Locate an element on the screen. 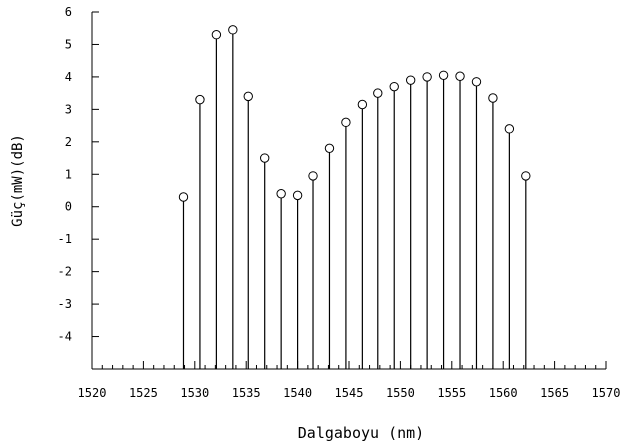 This screenshot has width=641, height=445. y-tick-label: 6 is located at coordinates (68, 12).